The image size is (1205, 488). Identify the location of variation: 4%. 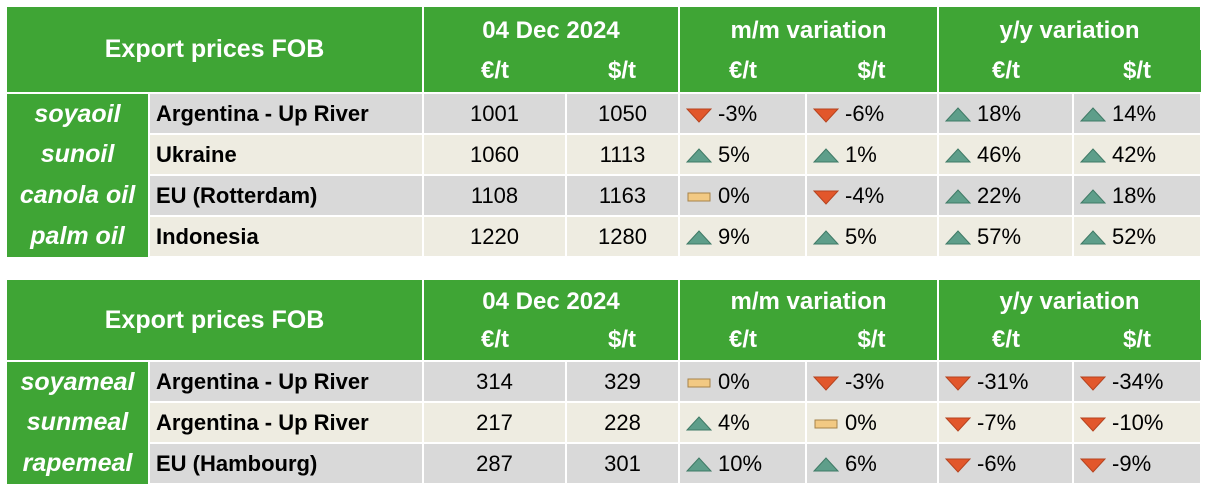
(743, 422).